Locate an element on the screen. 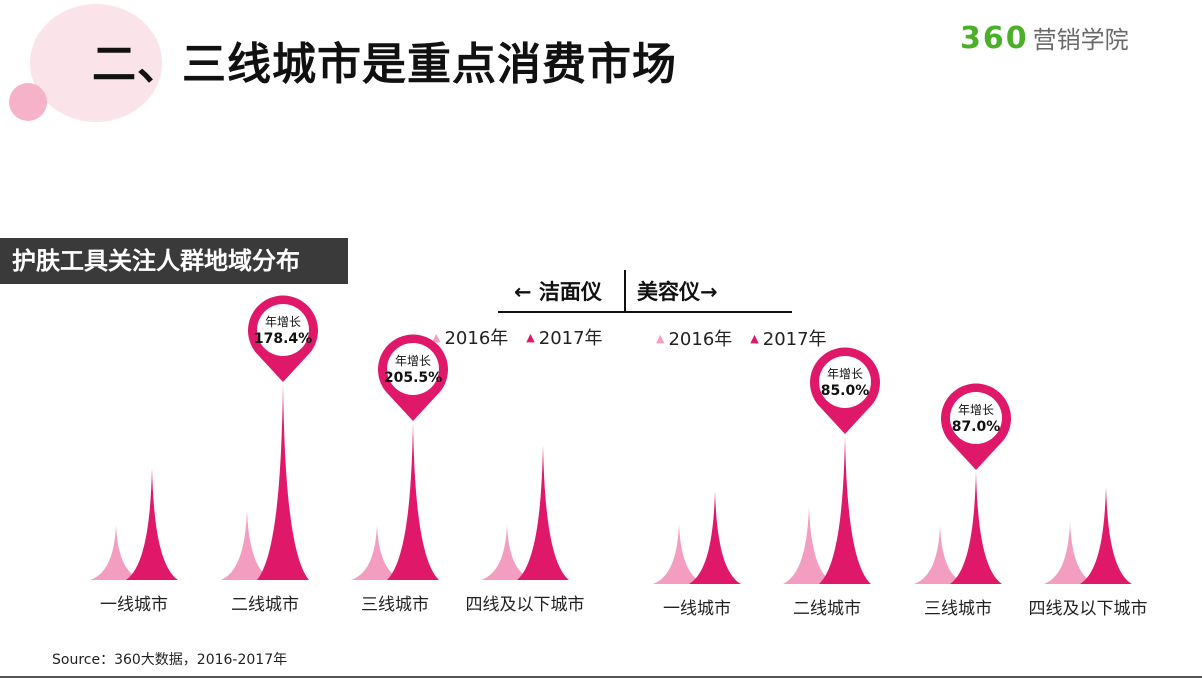 This screenshot has height=678, width=1202. bottom-border is located at coordinates (601, 677).